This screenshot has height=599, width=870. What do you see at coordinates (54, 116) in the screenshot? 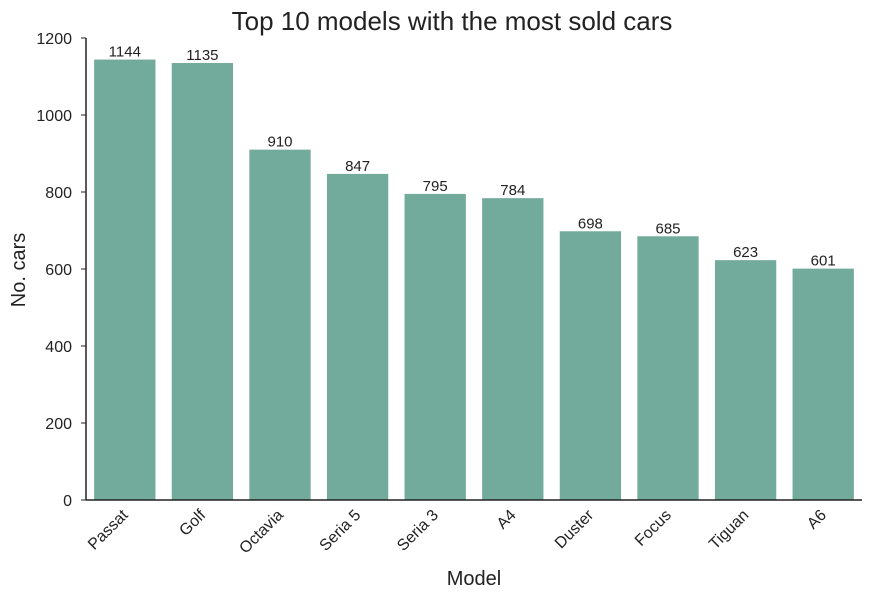
I see `y-tick-label: 1000` at bounding box center [54, 116].